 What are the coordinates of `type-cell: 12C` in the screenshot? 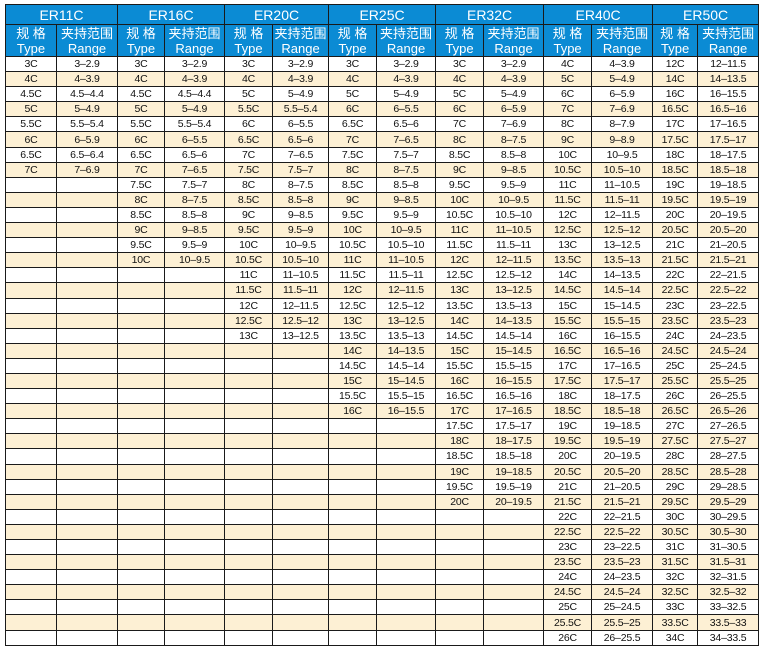 It's located at (675, 64).